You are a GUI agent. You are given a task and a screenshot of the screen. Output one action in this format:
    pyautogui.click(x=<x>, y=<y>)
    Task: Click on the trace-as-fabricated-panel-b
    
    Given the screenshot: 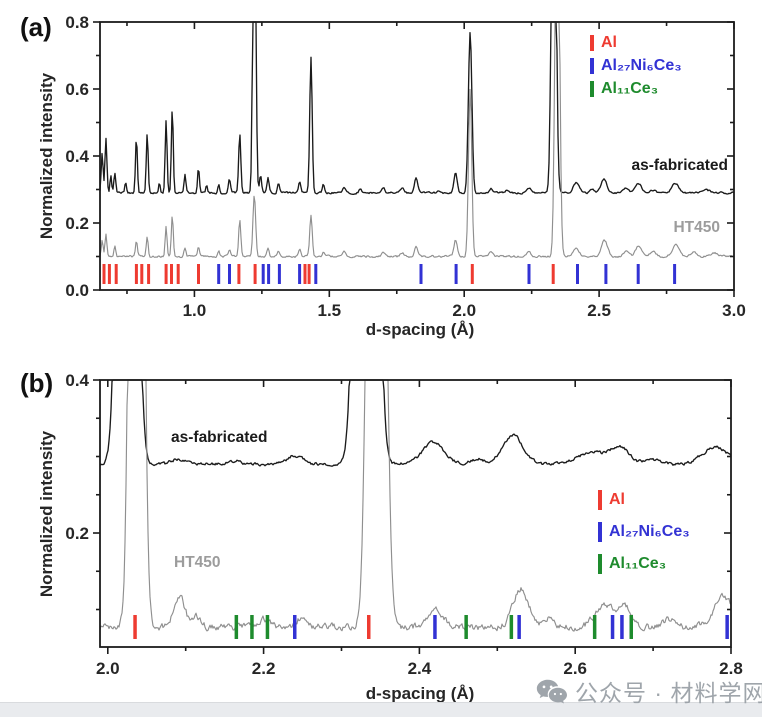 What is the action you would take?
    pyautogui.click(x=415, y=423)
    